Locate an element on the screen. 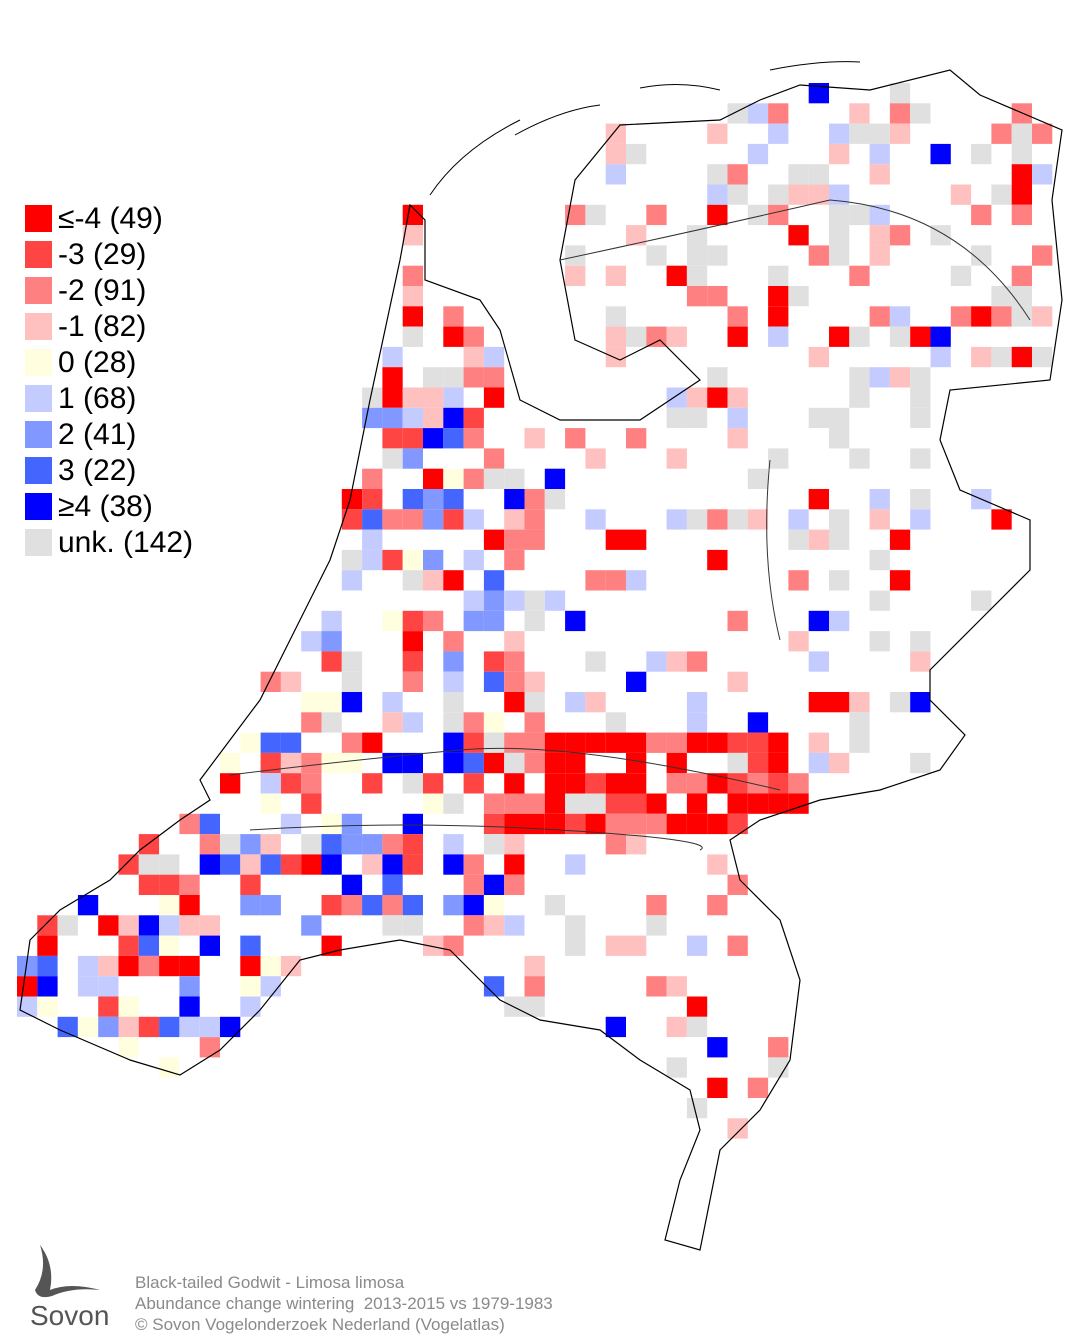 The height and width of the screenshot is (1340, 1074). logo-text: Sovon is located at coordinates (69, 1315).